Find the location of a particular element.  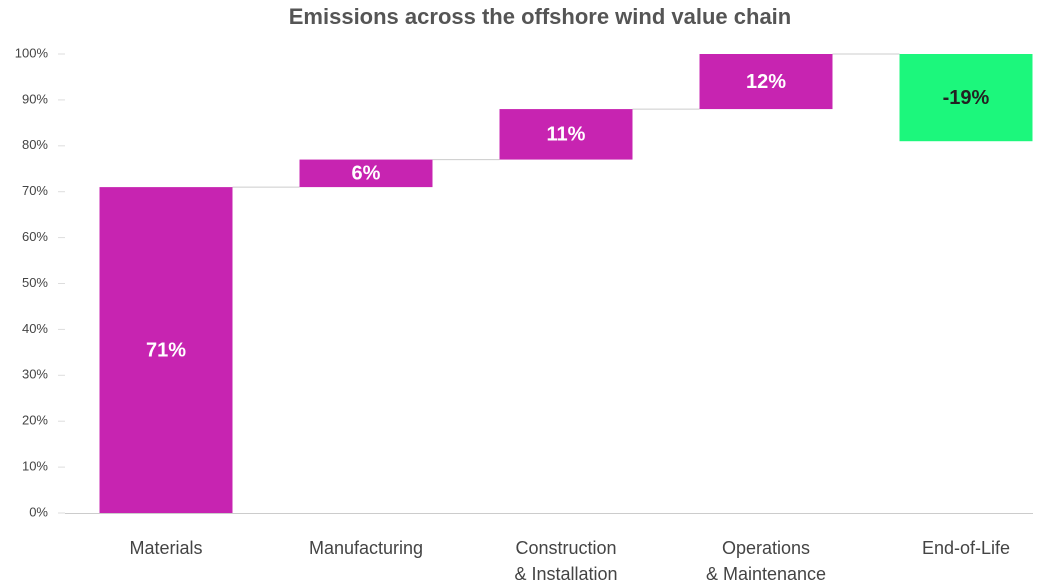

y-tick-label: 80% is located at coordinates (35, 144).